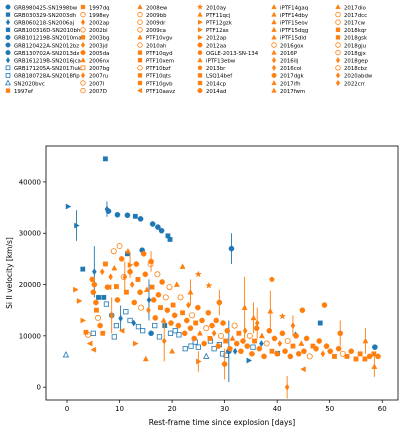 Image resolution: width=407 pixels, height=437 pixels. What do you see at coordinates (350, 7) in the screenshot?
I see `legend-entry: 2017dio` at bounding box center [350, 7].